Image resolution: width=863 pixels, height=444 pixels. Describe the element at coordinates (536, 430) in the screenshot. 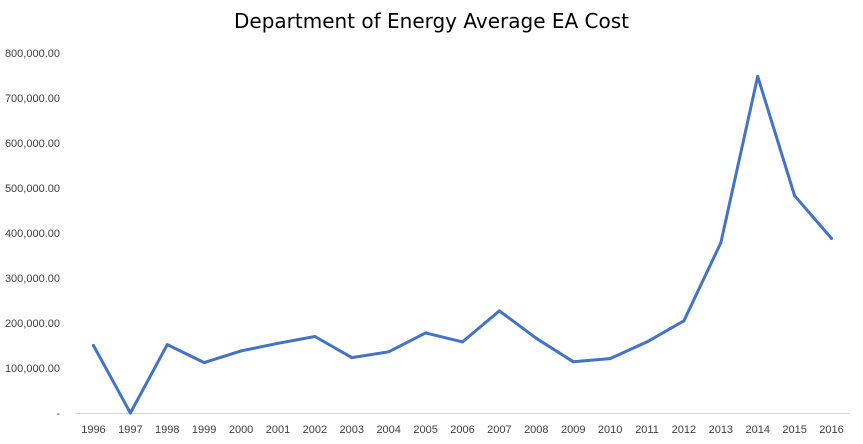

I see `x-tick-label: 2008` at that location.